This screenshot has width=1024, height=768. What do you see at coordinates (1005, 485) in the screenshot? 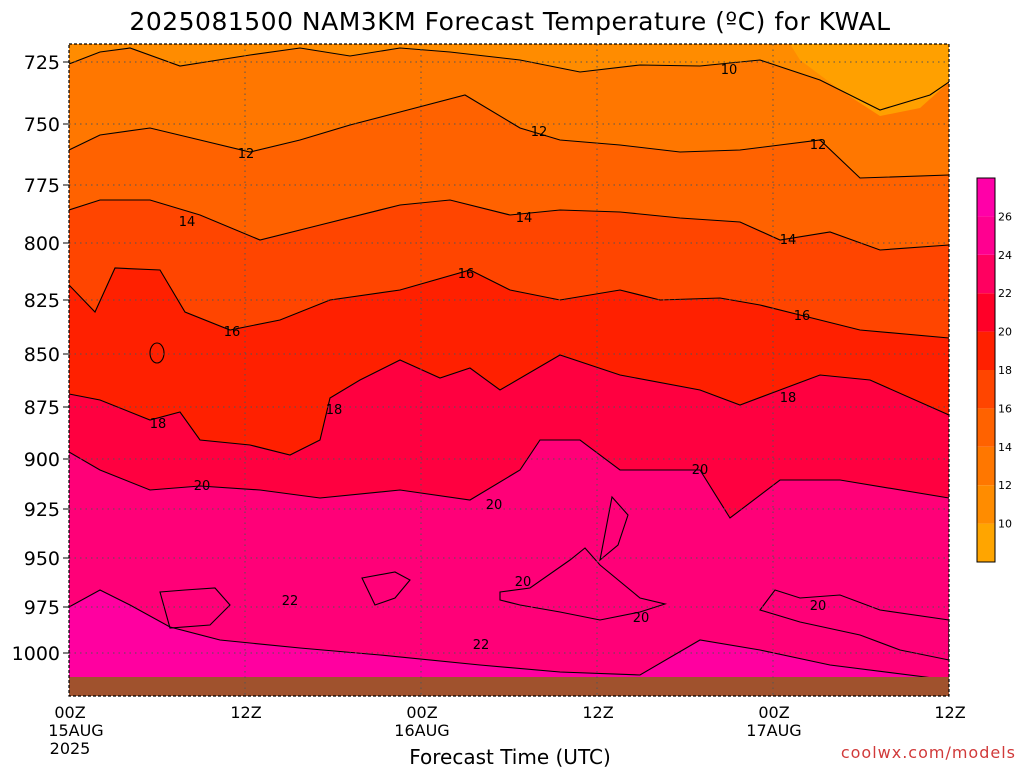
I see `colorbar-tick-label: 12` at bounding box center [1005, 485].